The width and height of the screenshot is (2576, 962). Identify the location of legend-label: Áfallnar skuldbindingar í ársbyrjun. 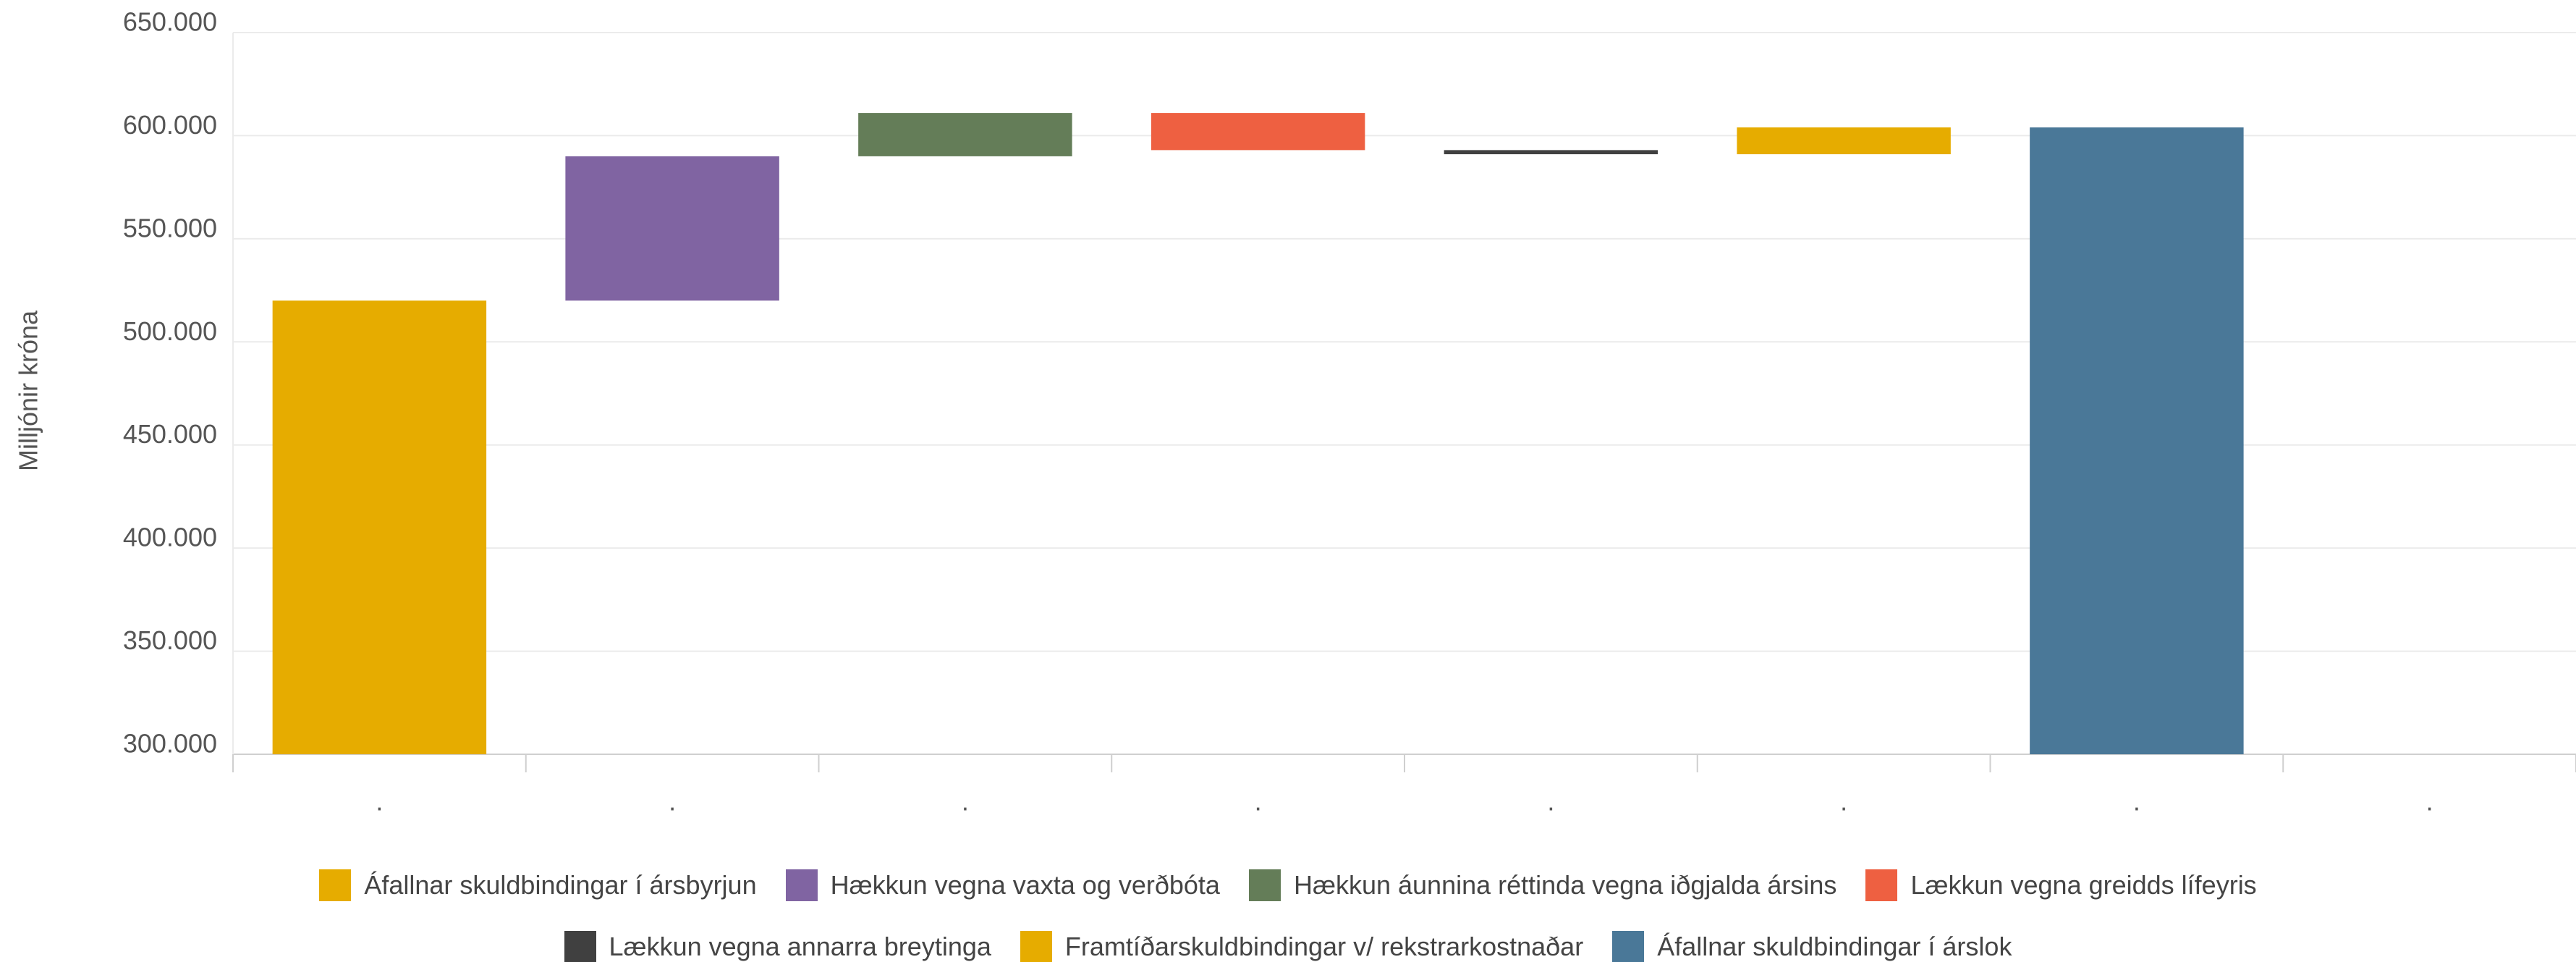
(560, 884).